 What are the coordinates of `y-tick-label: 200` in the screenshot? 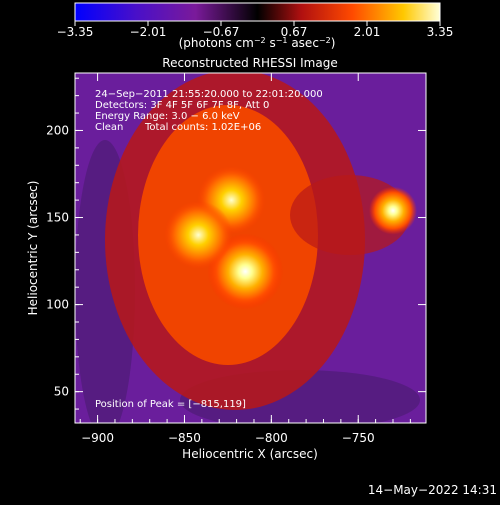 It's located at (57, 130).